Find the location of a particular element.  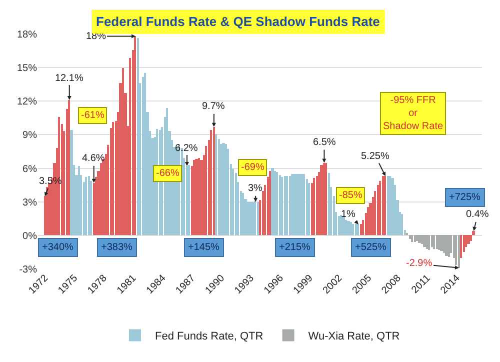

annotation: 5.25% is located at coordinates (375, 156).